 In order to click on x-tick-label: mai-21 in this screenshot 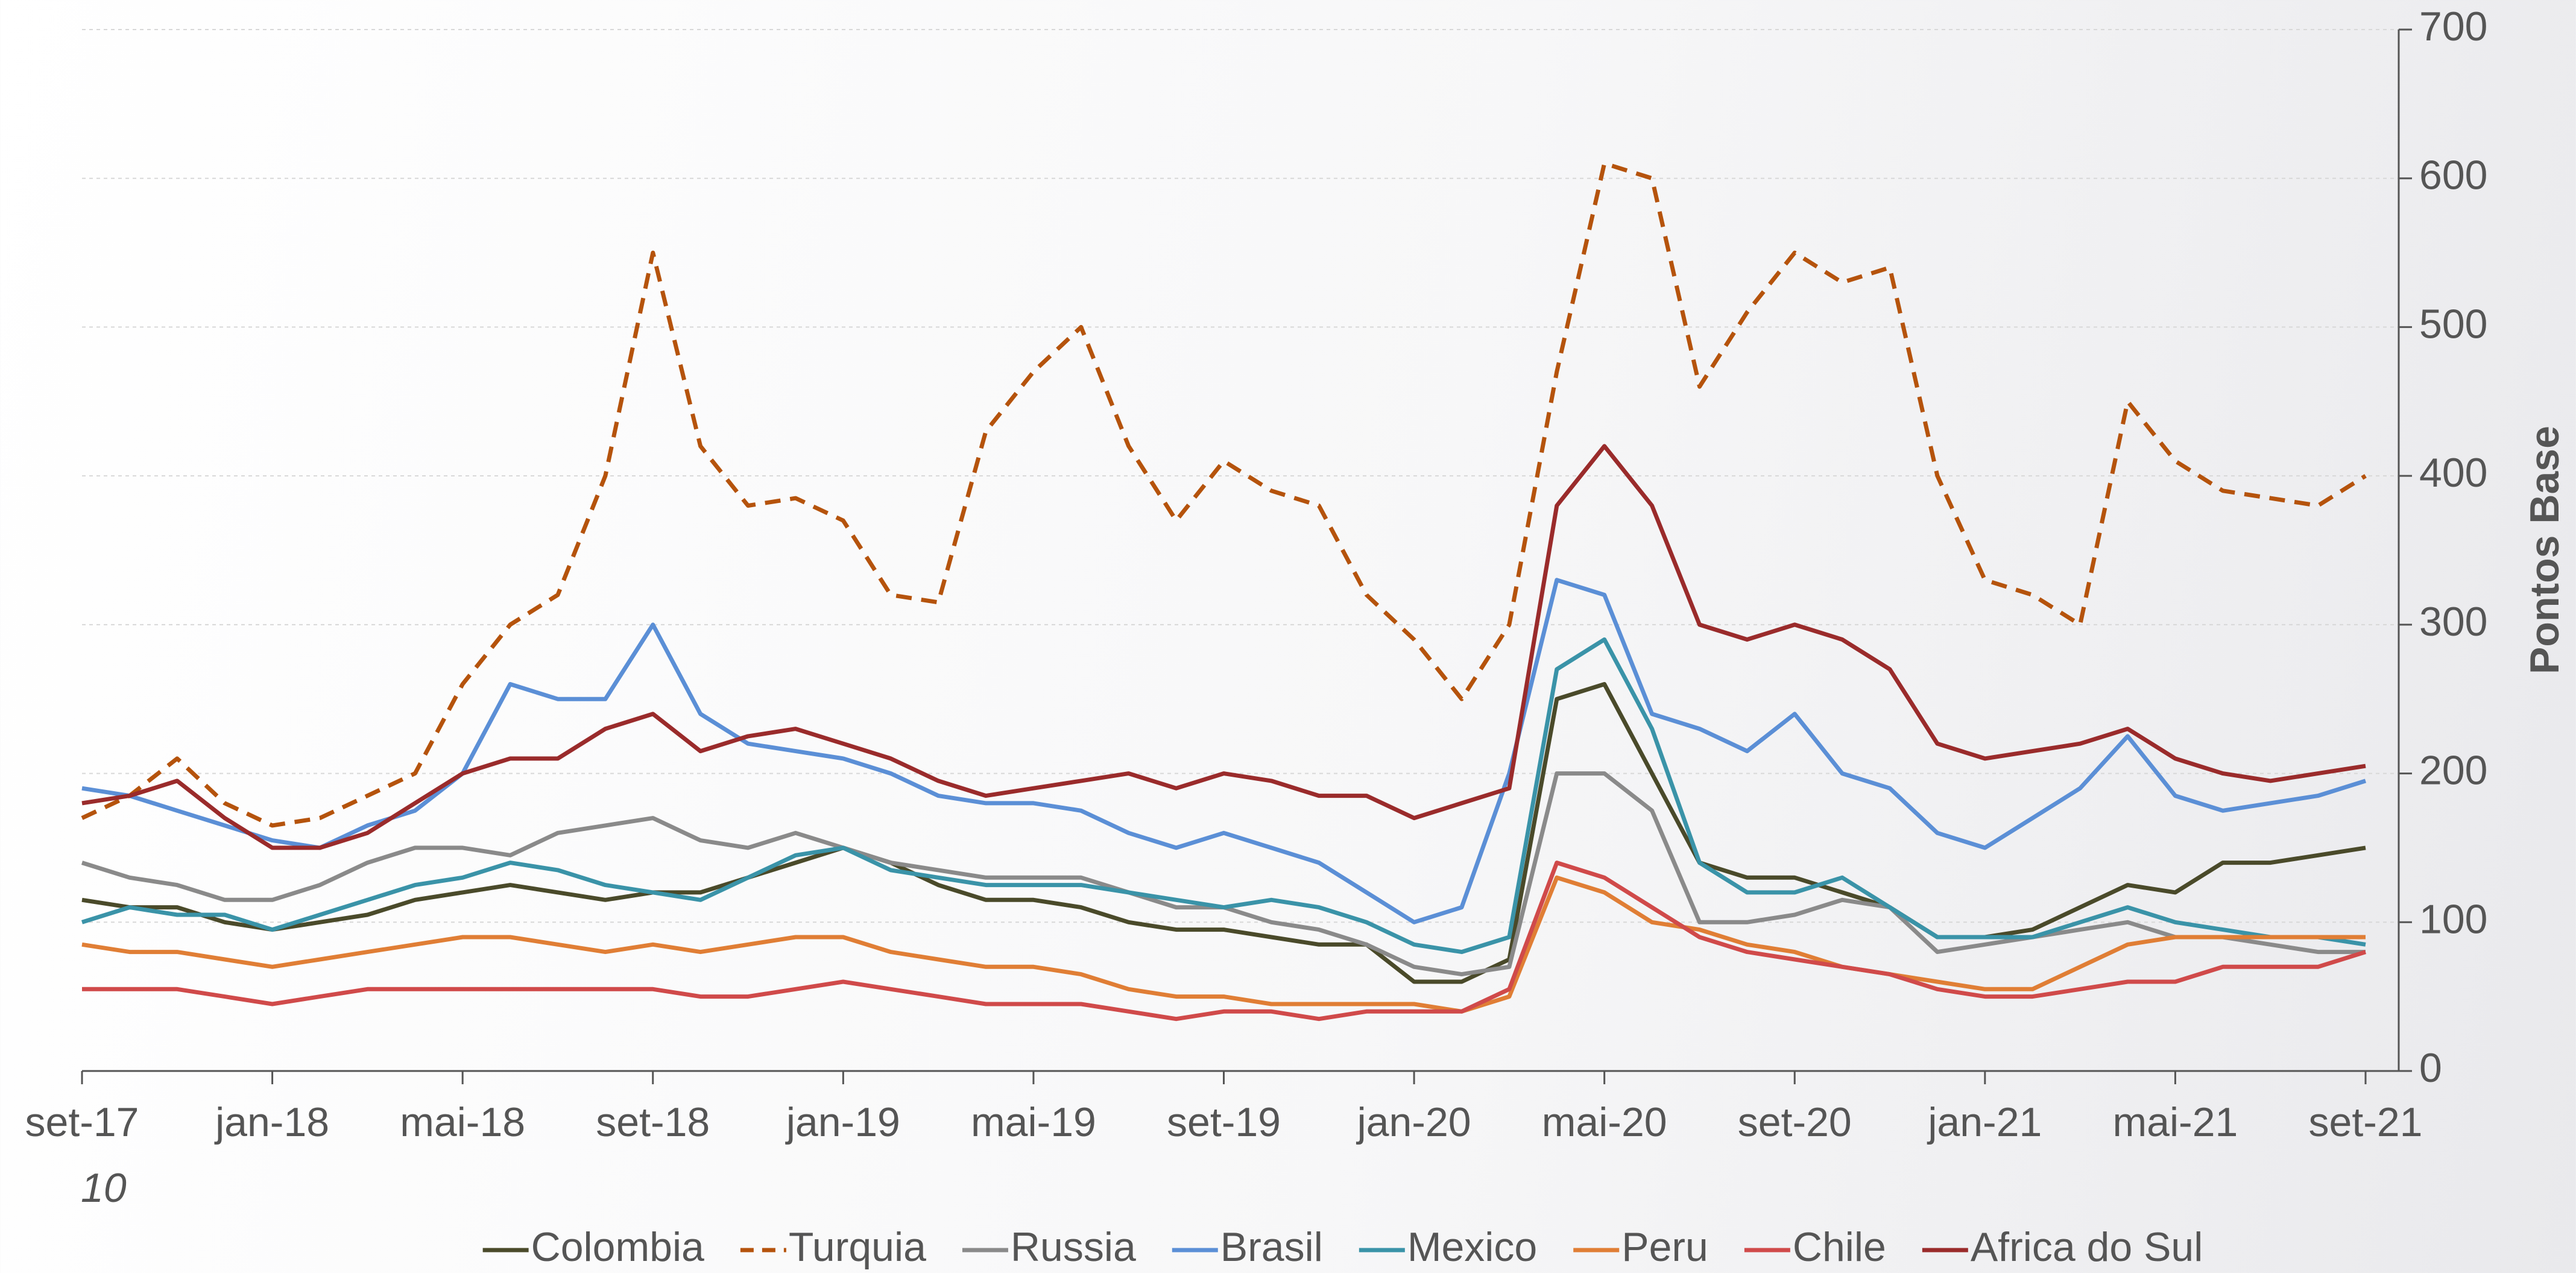, I will do `click(2175, 1122)`.